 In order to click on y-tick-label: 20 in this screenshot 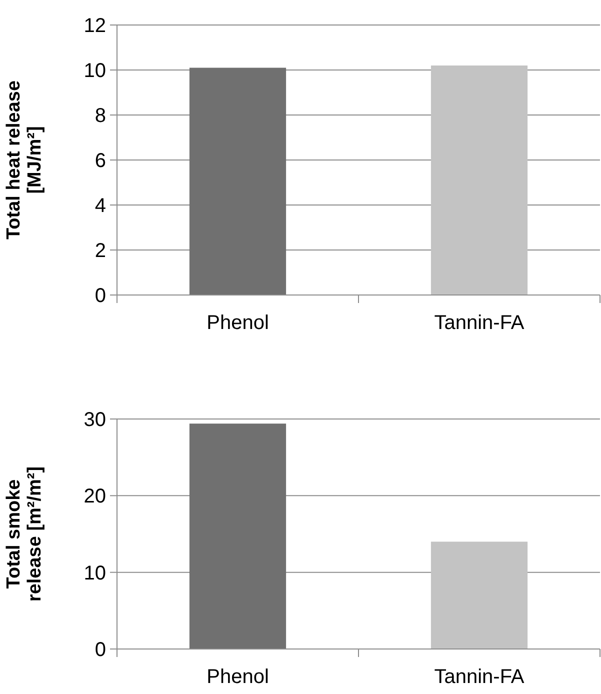, I will do `click(95, 497)`.